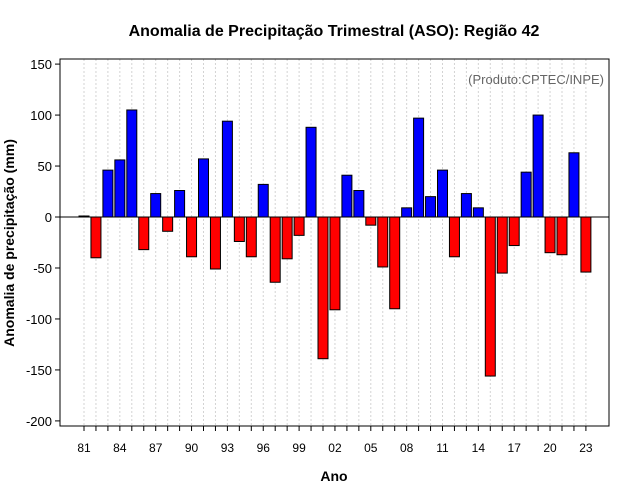 This screenshot has height=500, width=640. What do you see at coordinates (180, 204) in the screenshot?
I see `bar-1989` at bounding box center [180, 204].